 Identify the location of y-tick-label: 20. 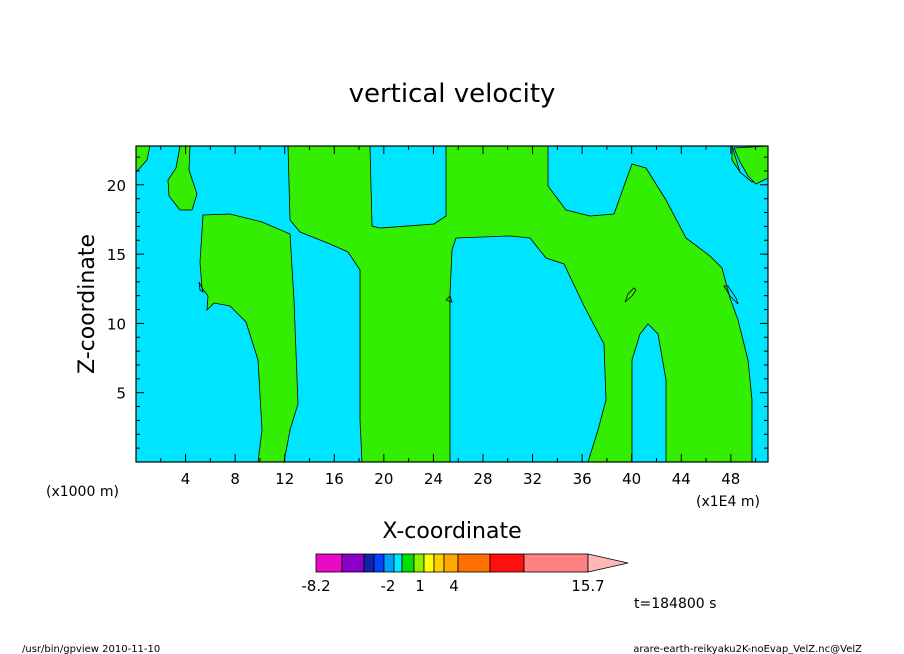
(116, 186).